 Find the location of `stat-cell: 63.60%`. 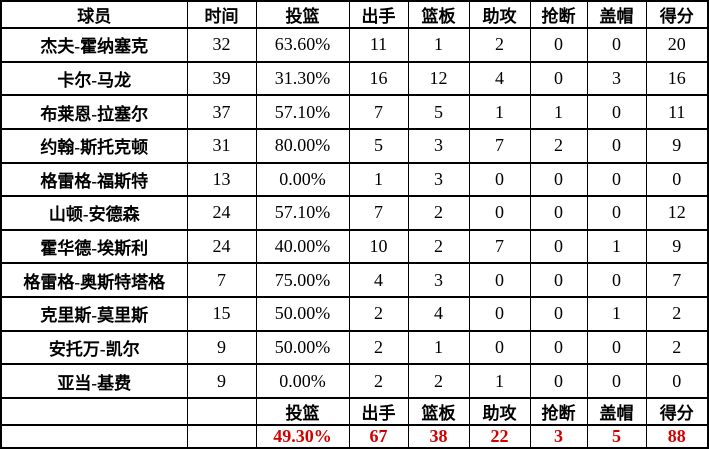

stat-cell: 63.60% is located at coordinates (302, 45).